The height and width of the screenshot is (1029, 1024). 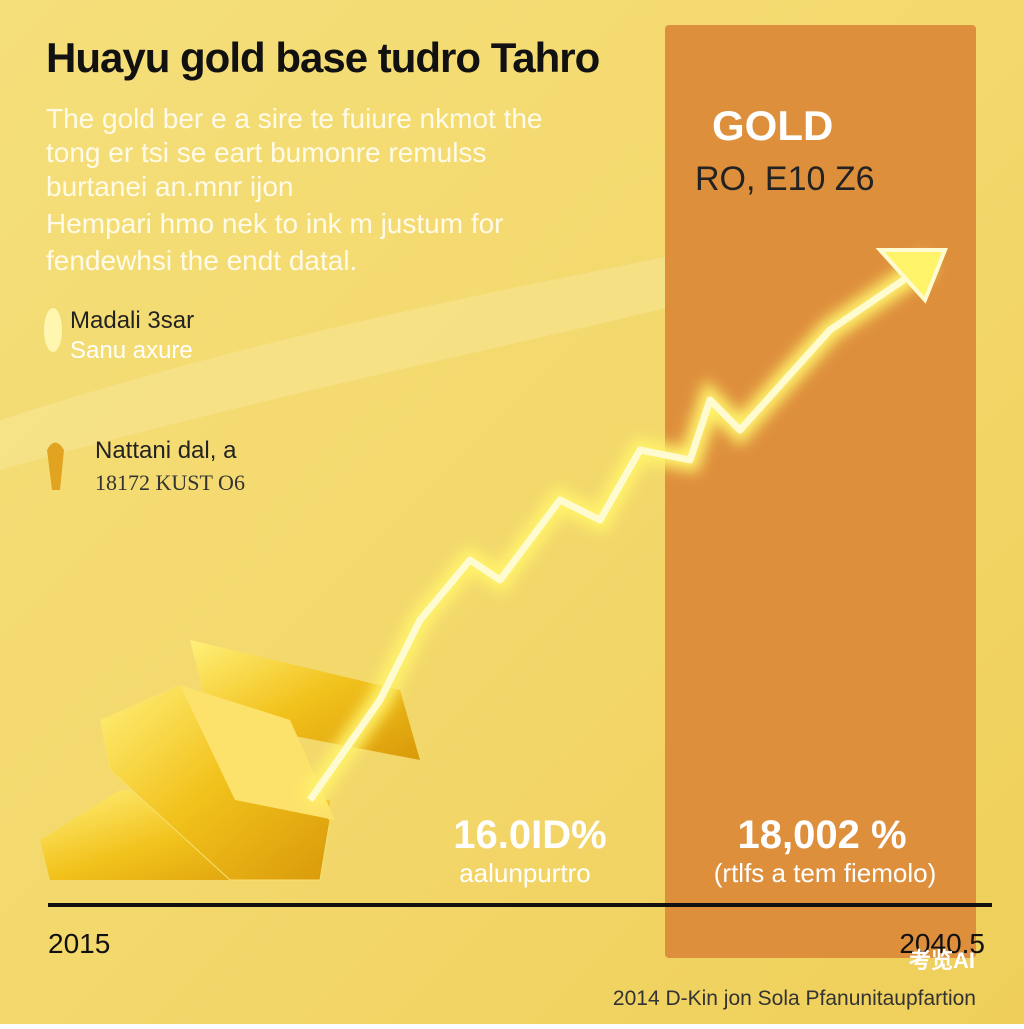 What do you see at coordinates (825, 873) in the screenshot?
I see `stat-label: (rtlfs a tem fiemolo)` at bounding box center [825, 873].